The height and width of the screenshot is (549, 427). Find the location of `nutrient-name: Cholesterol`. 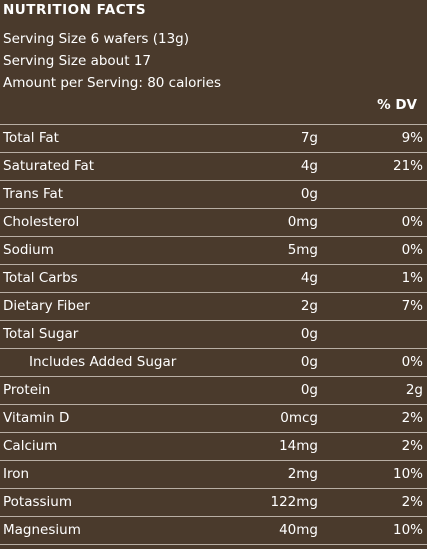

nutrient-name: Cholesterol is located at coordinates (41, 222).